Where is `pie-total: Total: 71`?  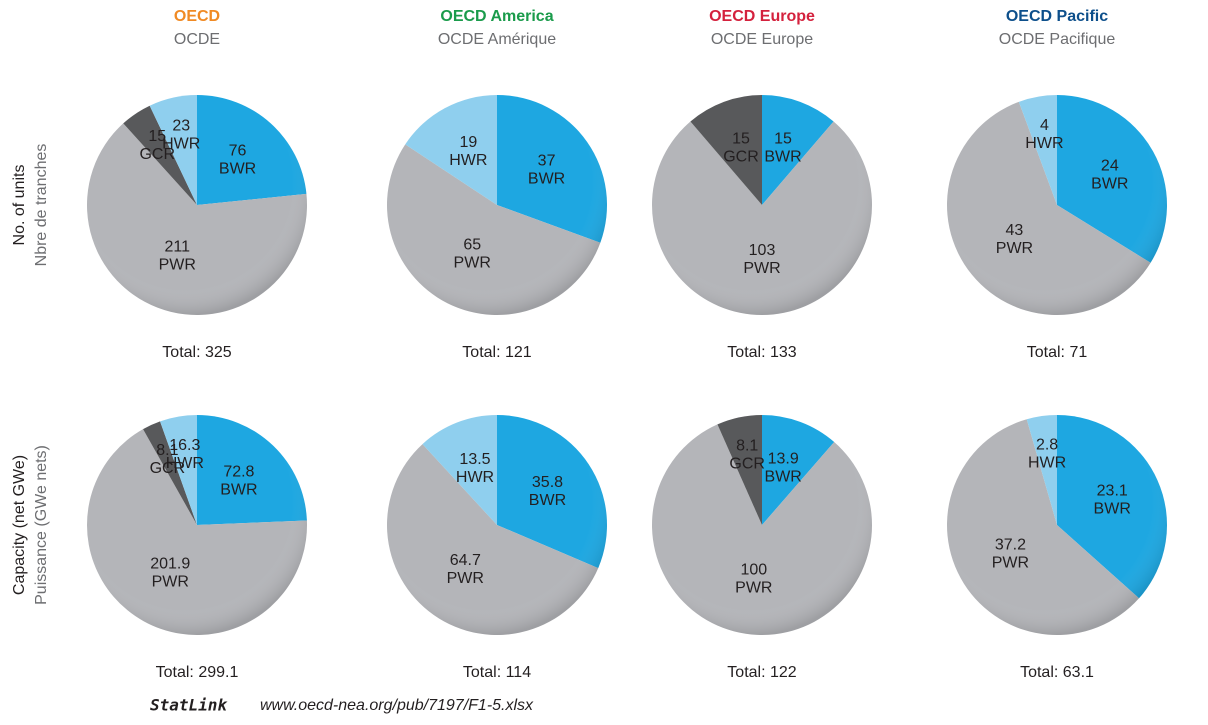
pie-total: Total: 71 is located at coordinates (1057, 352).